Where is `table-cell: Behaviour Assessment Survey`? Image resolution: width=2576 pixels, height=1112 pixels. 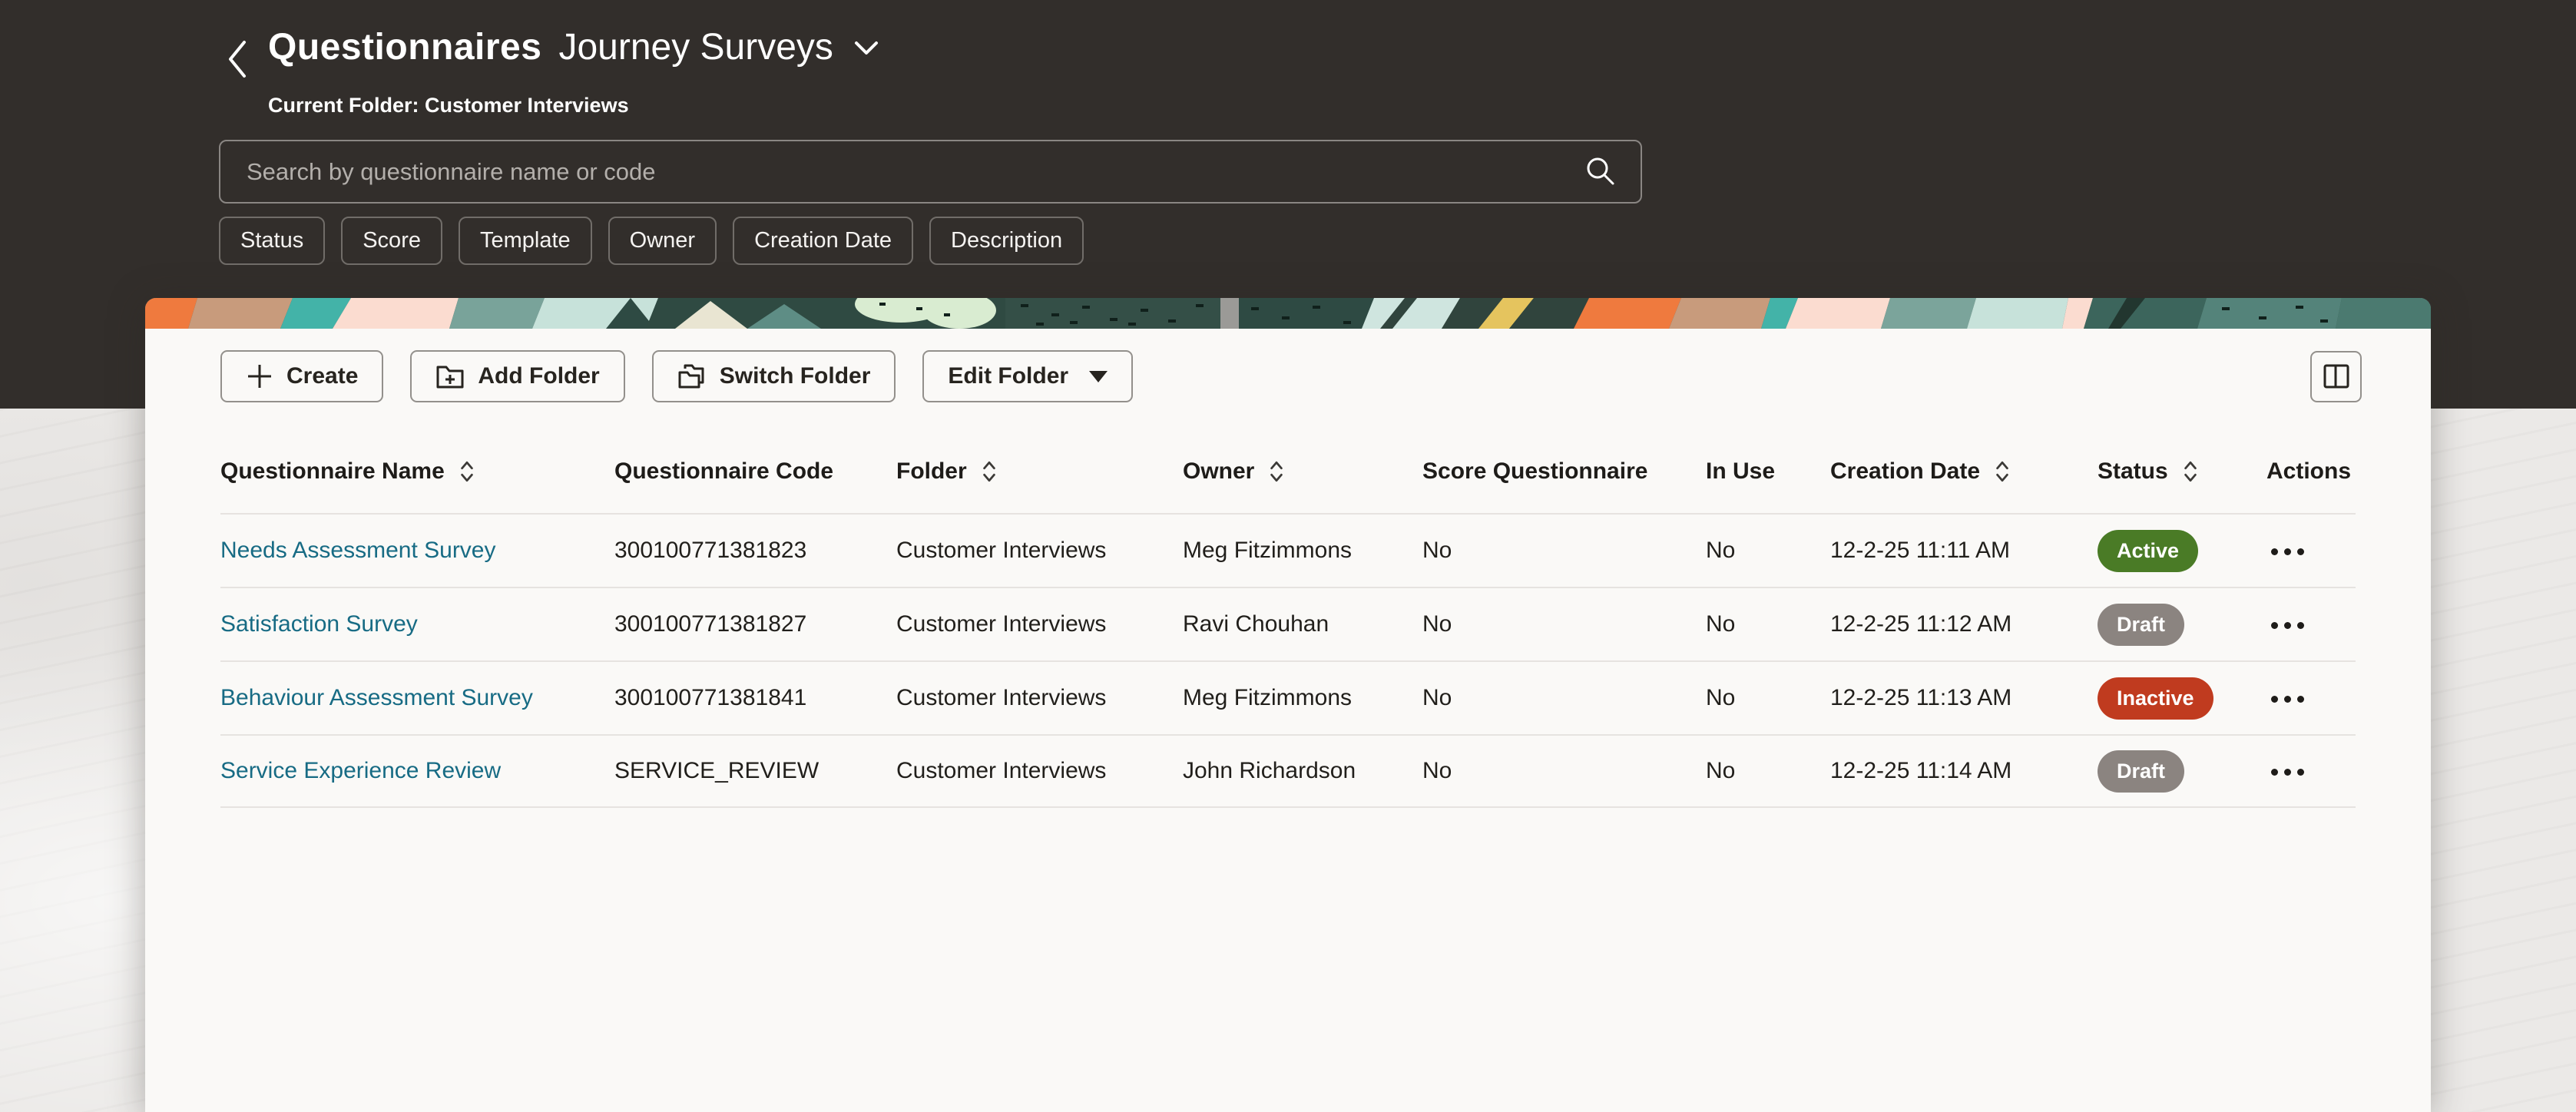 table-cell: Behaviour Assessment Survey is located at coordinates (417, 698).